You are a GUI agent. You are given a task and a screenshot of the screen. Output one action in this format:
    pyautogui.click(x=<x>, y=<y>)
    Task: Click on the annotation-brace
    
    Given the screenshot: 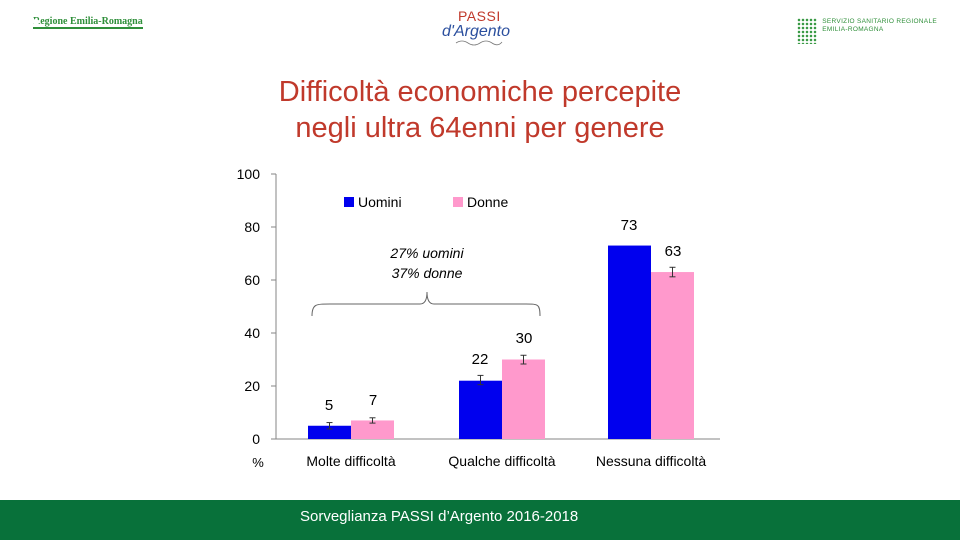 What is the action you would take?
    pyautogui.click(x=426, y=304)
    